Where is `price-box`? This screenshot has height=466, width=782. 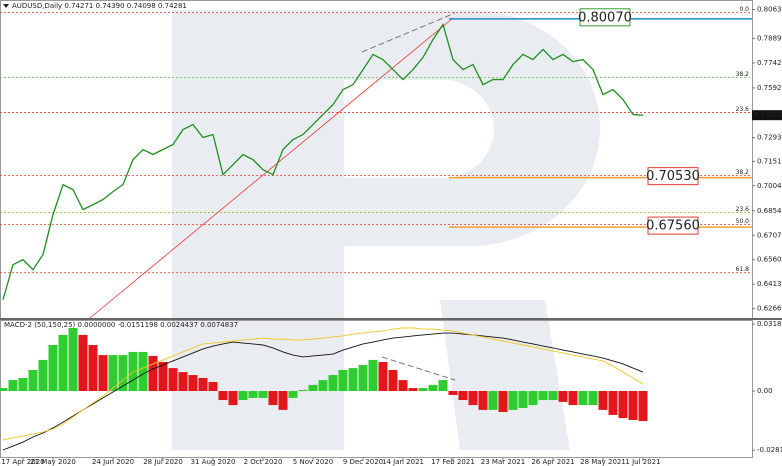
price-box is located at coordinates (673, 176).